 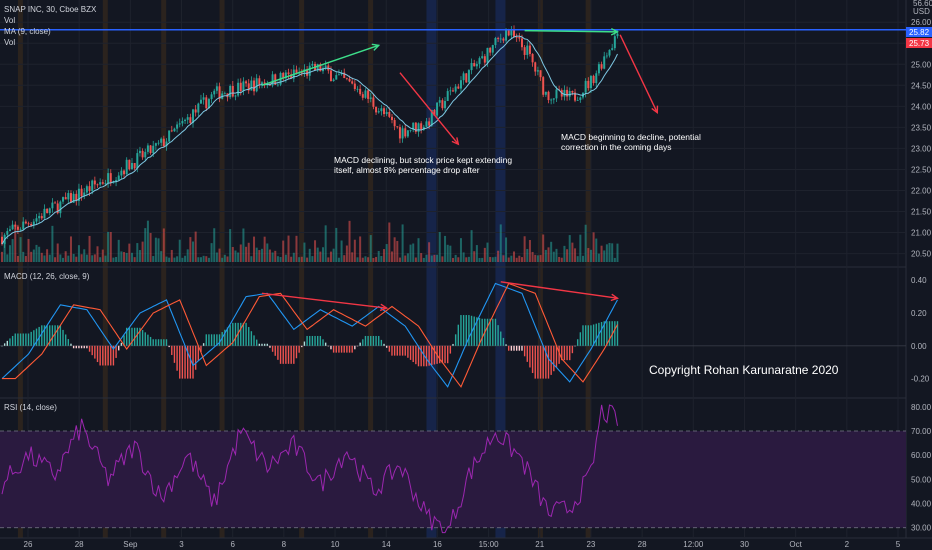 What do you see at coordinates (324, 300) in the screenshot?
I see `macd-divergence-arrow` at bounding box center [324, 300].